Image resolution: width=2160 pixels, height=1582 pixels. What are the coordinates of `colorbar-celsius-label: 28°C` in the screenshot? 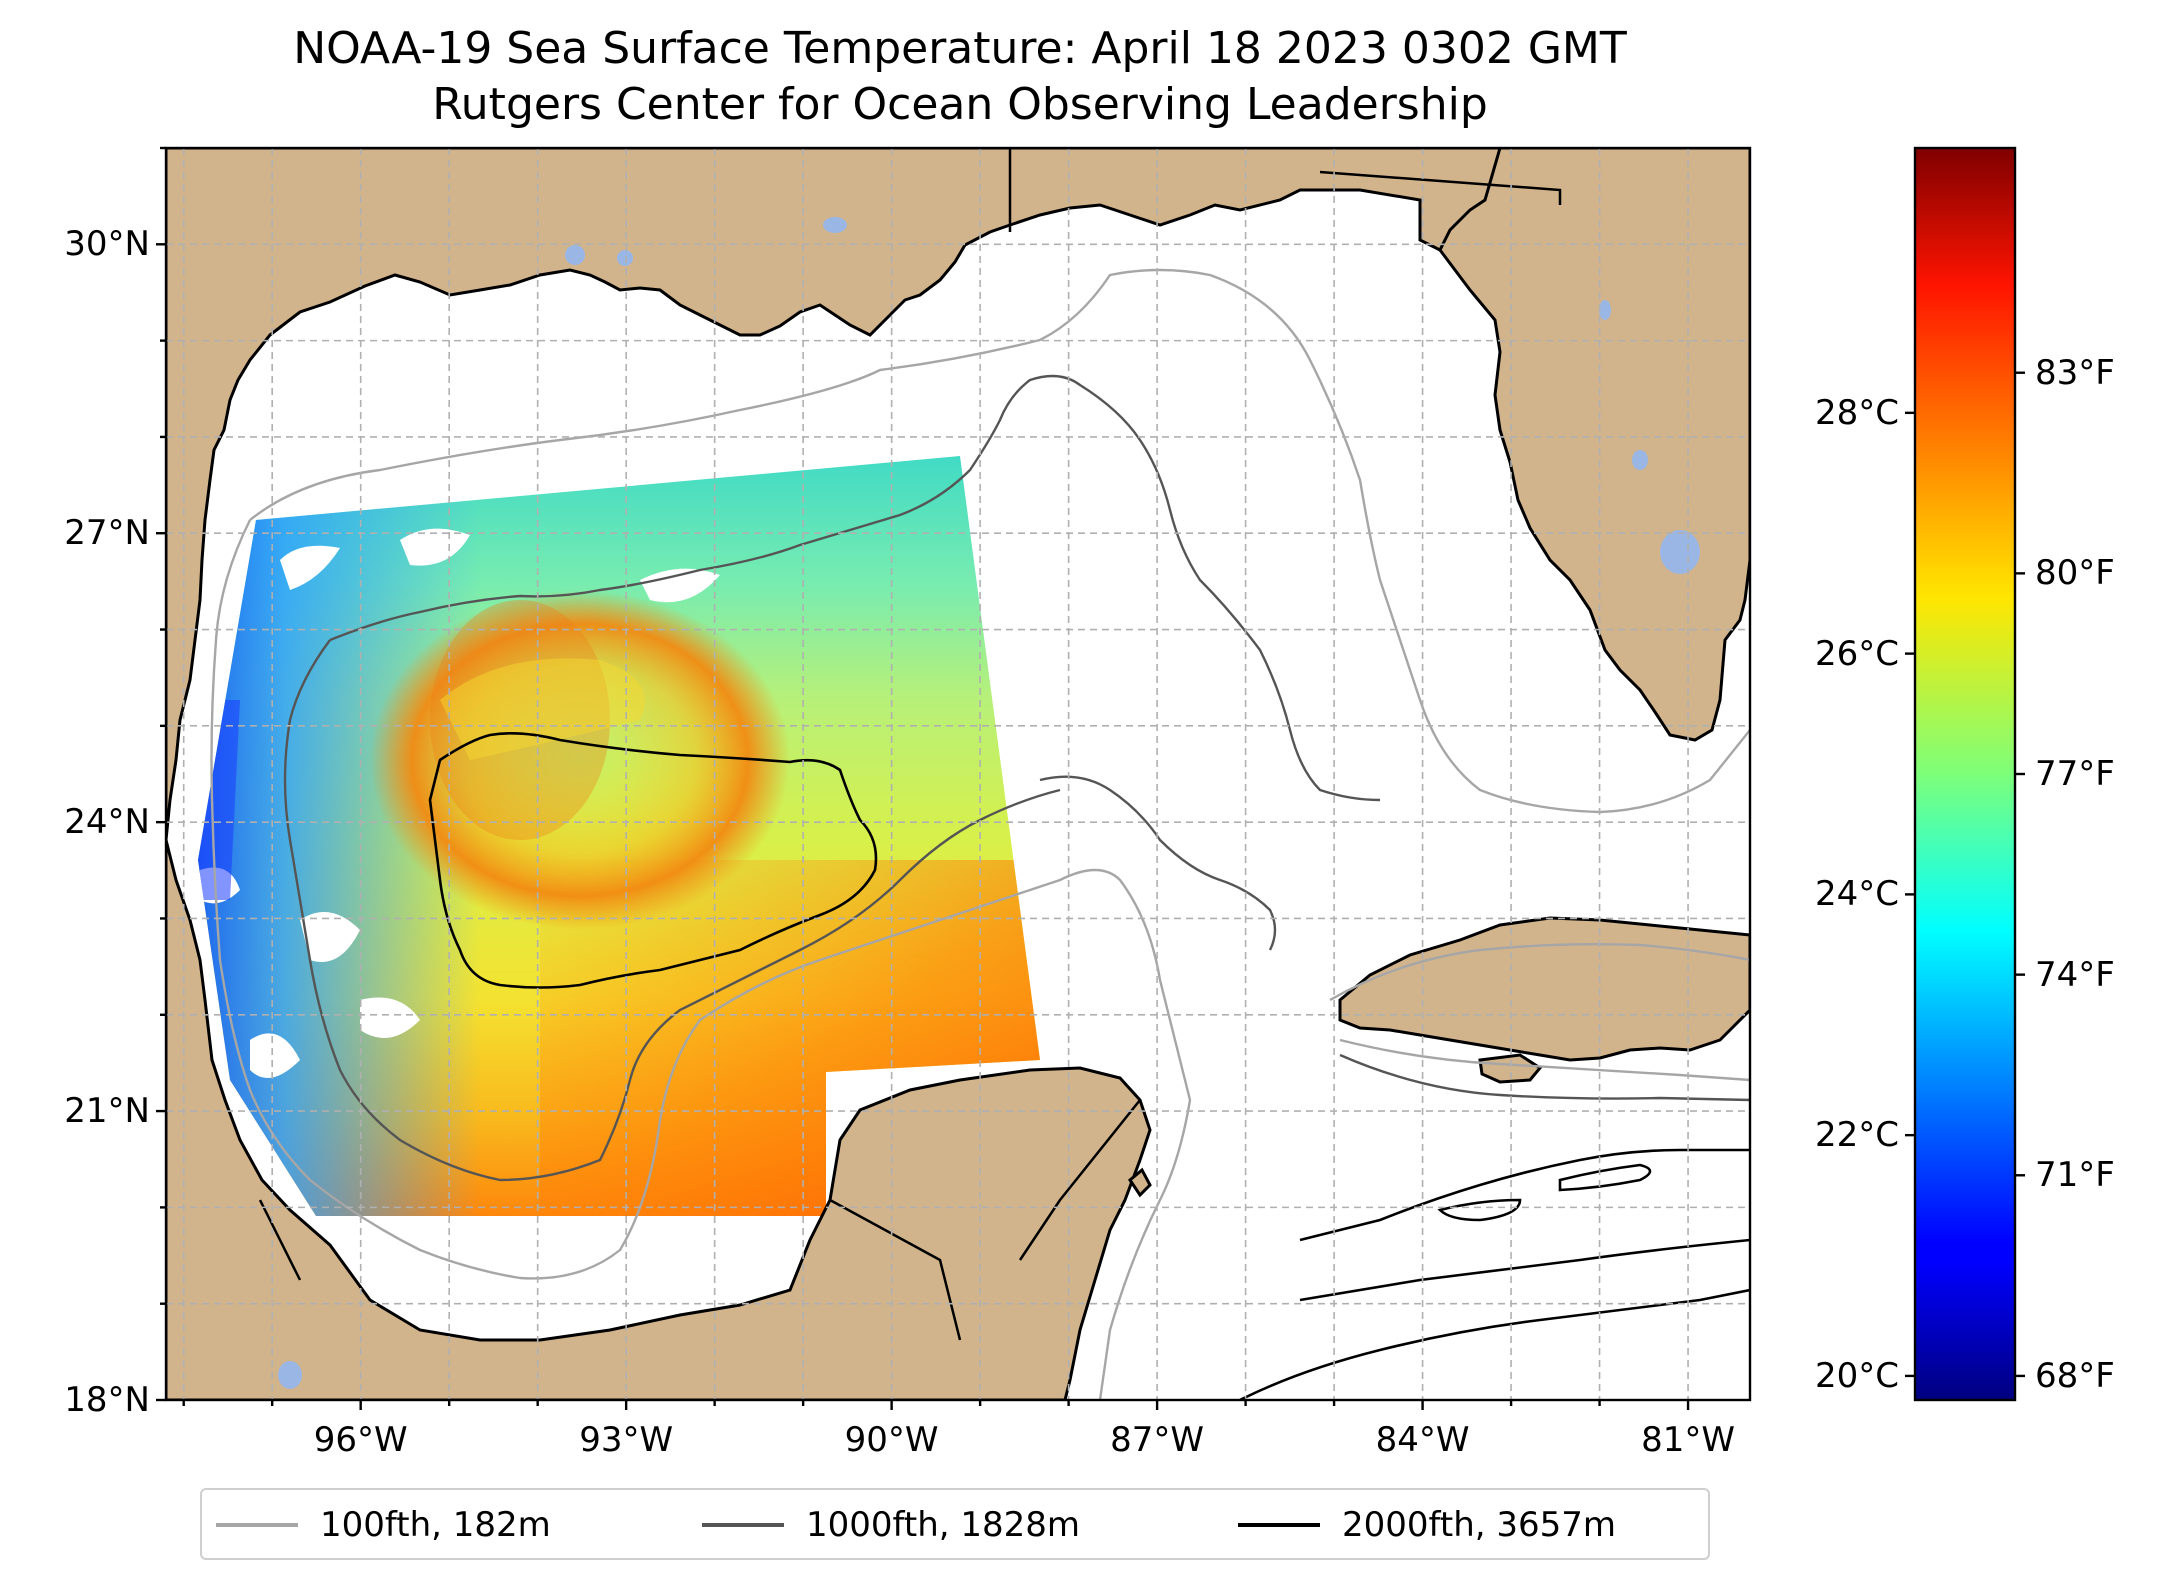 It's located at (1856, 412).